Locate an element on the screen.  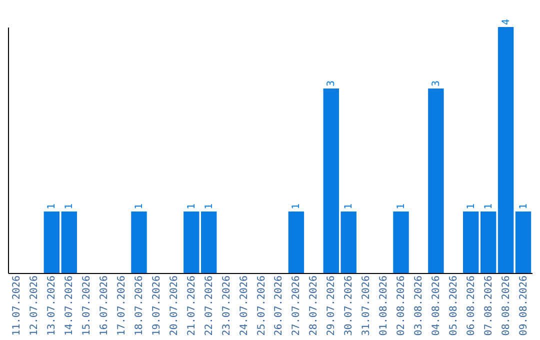
x-tick-label: 19.07.2026 is located at coordinates (156, 306).